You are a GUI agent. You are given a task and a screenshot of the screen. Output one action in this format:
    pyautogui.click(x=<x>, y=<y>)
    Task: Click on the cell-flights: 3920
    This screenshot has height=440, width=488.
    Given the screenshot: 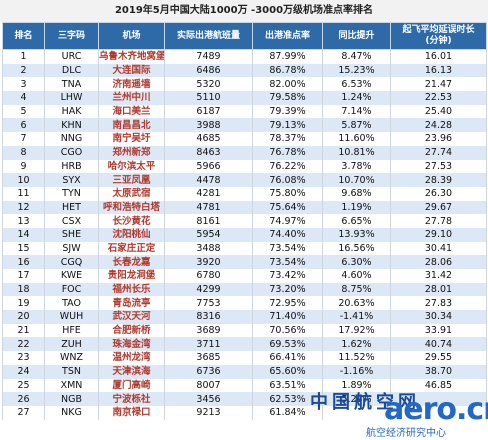 What is the action you would take?
    pyautogui.click(x=208, y=262)
    